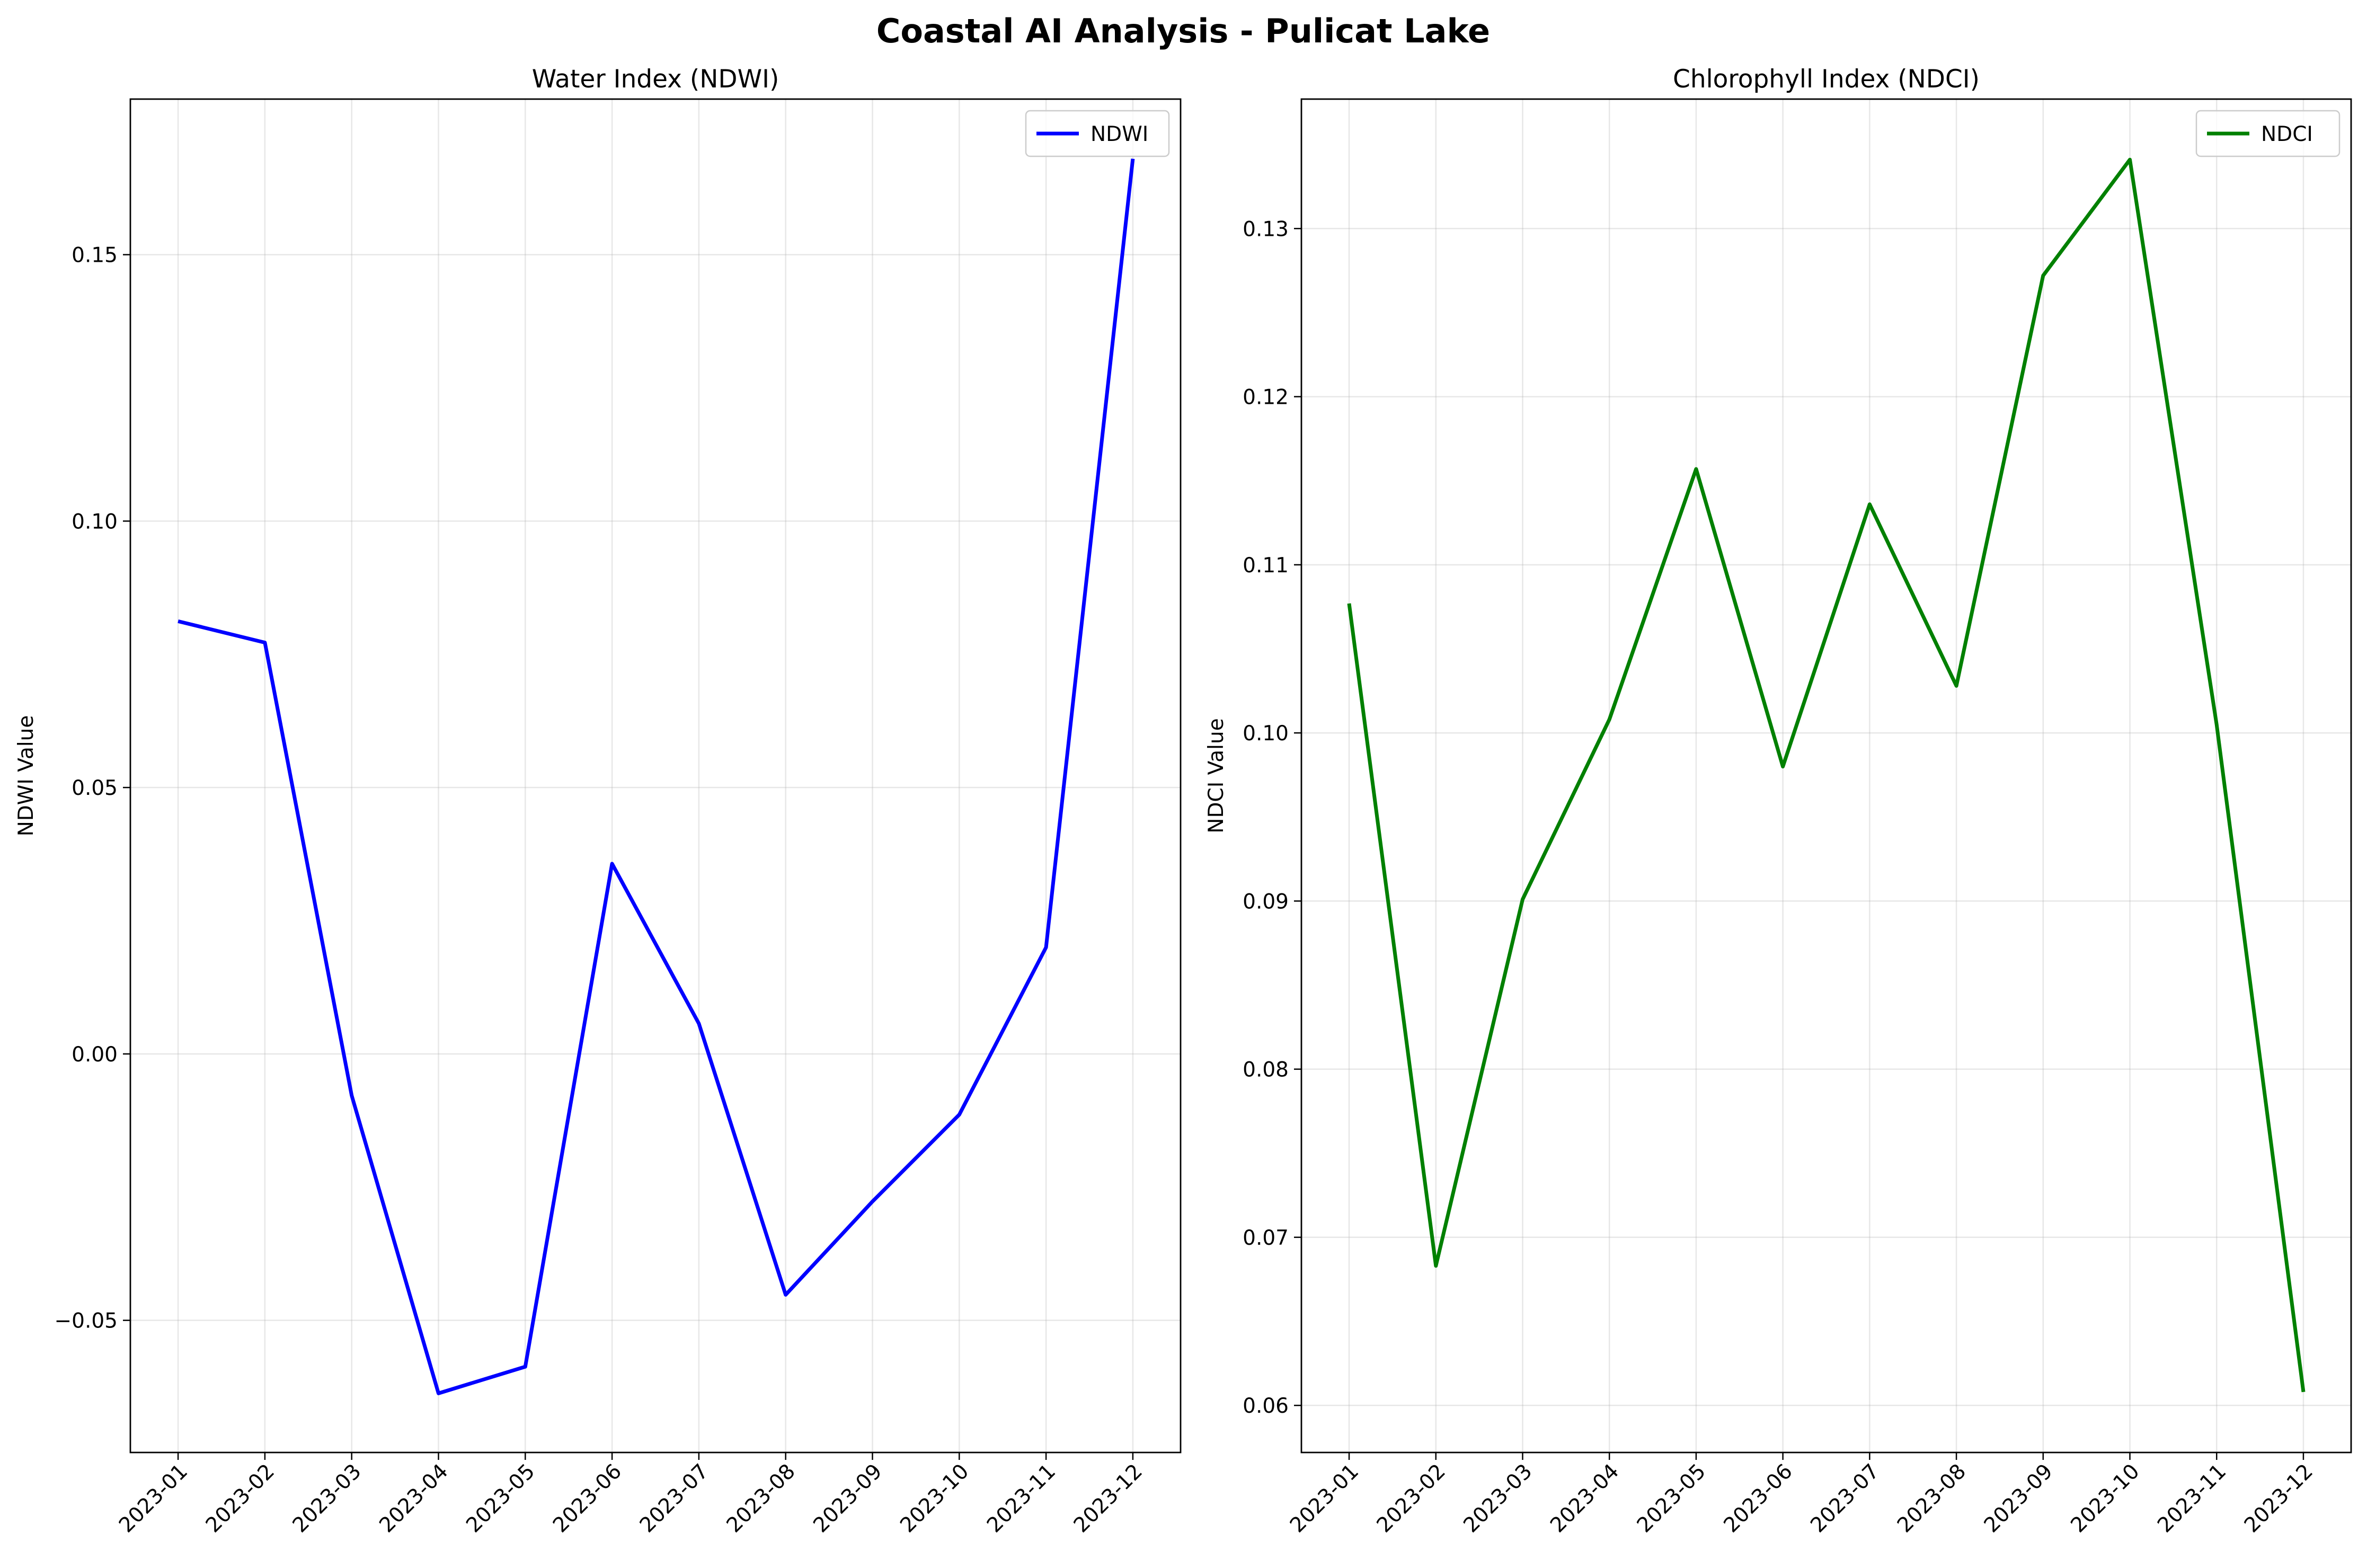  What do you see at coordinates (2105, 1498) in the screenshot?
I see `chart2-xtick-label: 2023-10` at bounding box center [2105, 1498].